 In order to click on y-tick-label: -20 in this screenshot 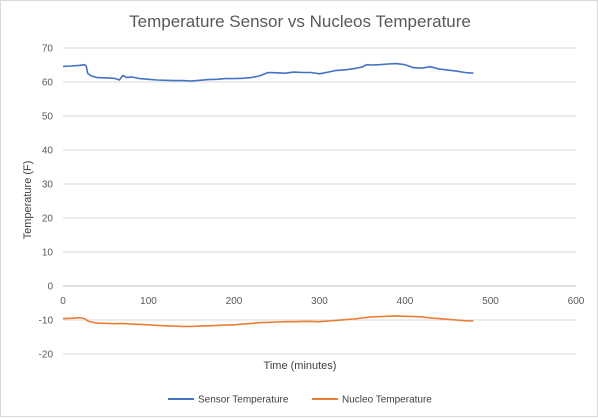, I will do `click(46, 355)`.